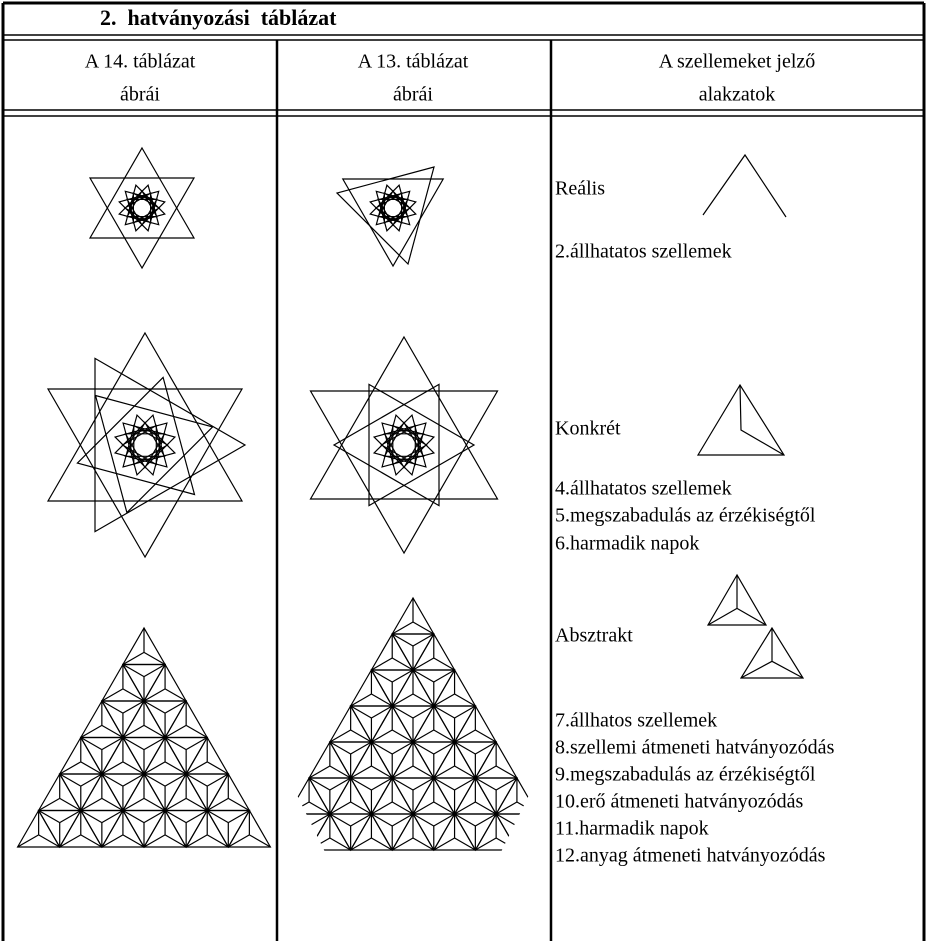  I want to click on star-figure, so click(142, 208).